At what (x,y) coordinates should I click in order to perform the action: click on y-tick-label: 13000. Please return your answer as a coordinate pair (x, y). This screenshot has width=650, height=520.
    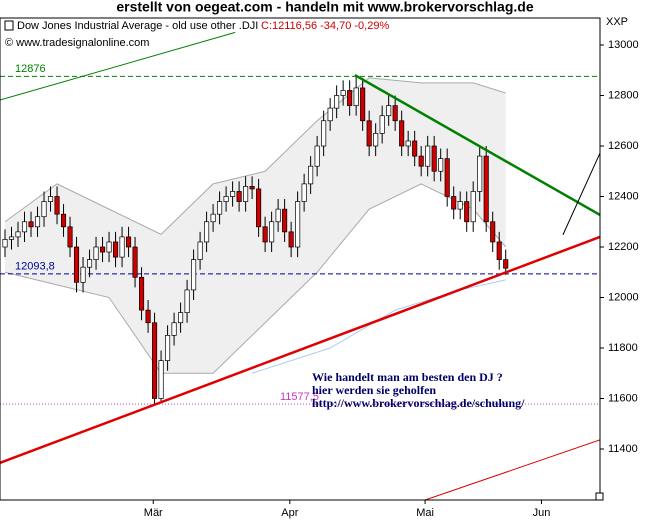
    Looking at the image, I should click on (623, 45).